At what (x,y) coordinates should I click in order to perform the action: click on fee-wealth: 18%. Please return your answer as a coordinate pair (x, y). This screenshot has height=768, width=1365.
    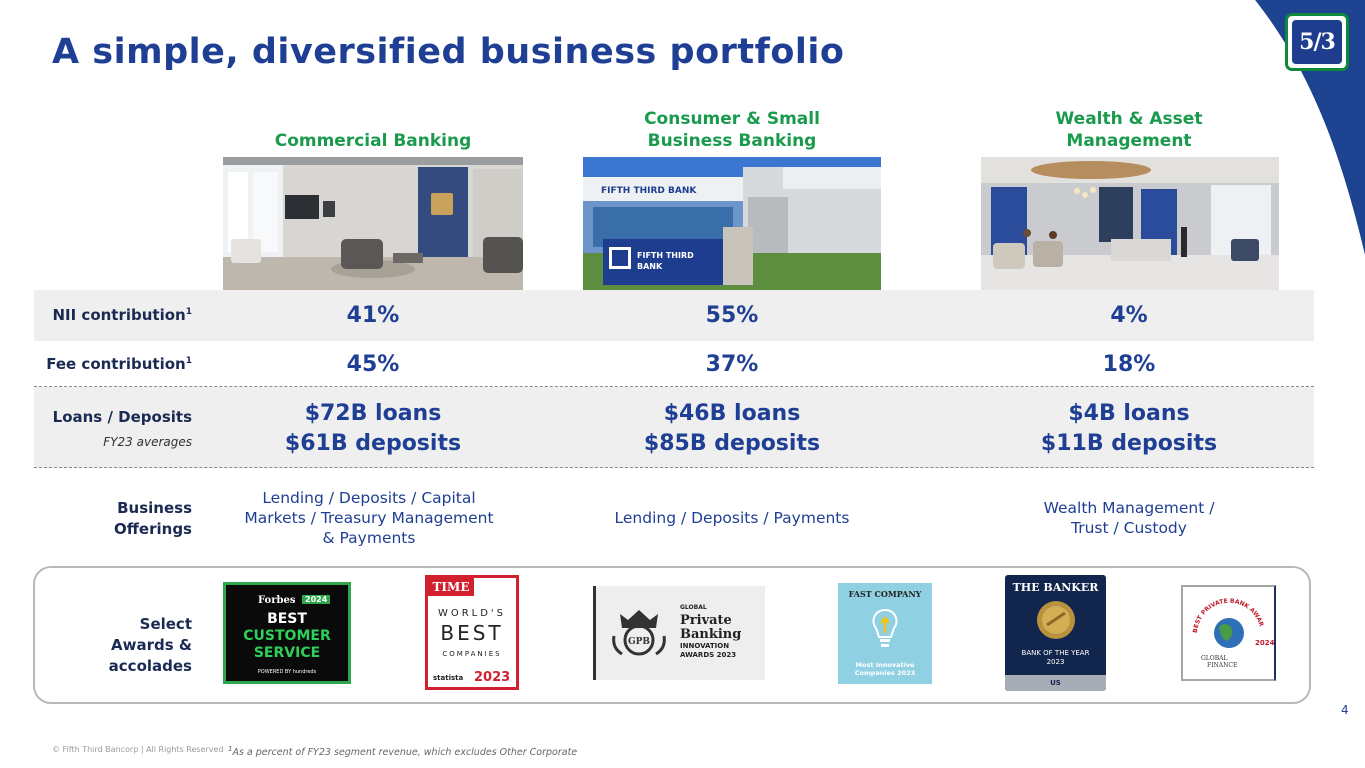
    Looking at the image, I should click on (1129, 364).